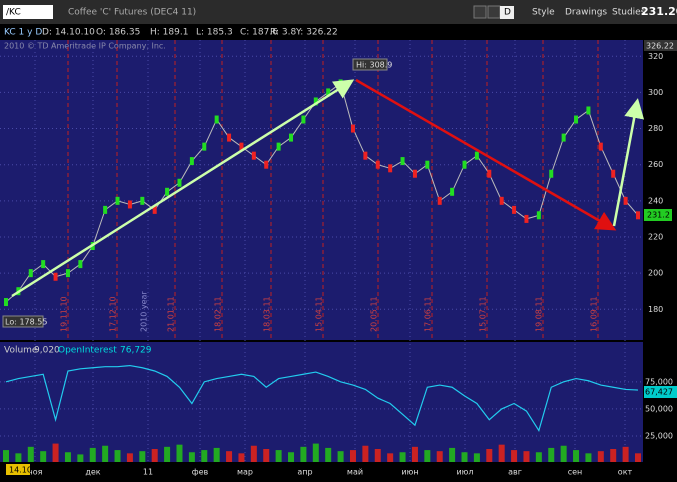 The width and height of the screenshot is (677, 482). I want to click on button, so click(507, 12).